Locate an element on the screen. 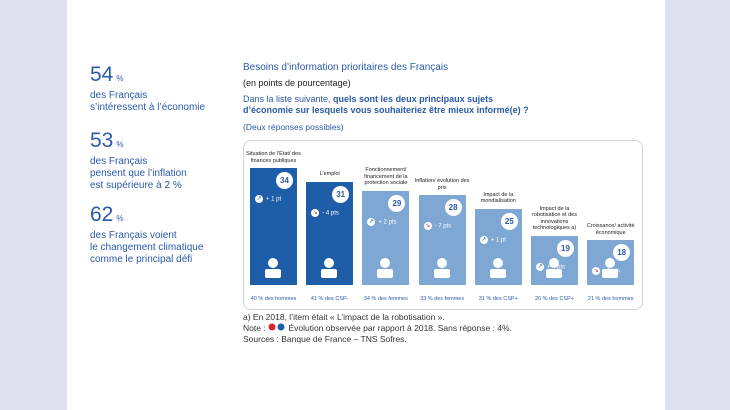  stat-value: 53 is located at coordinates (102, 140).